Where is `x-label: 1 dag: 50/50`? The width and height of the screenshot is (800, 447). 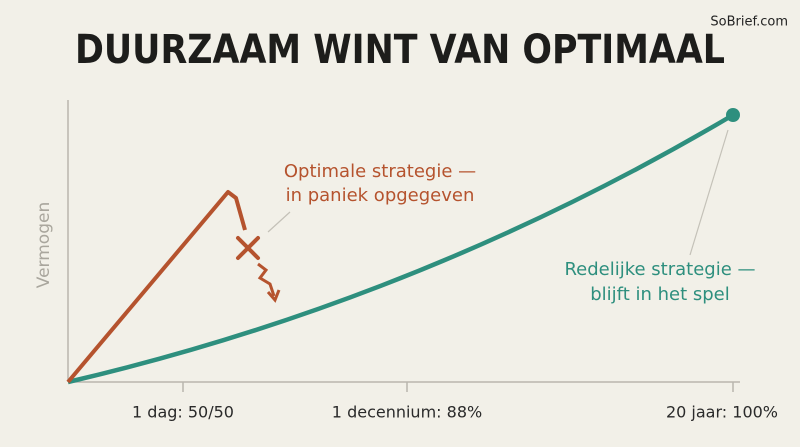
x-label: 1 dag: 50/50 is located at coordinates (183, 412).